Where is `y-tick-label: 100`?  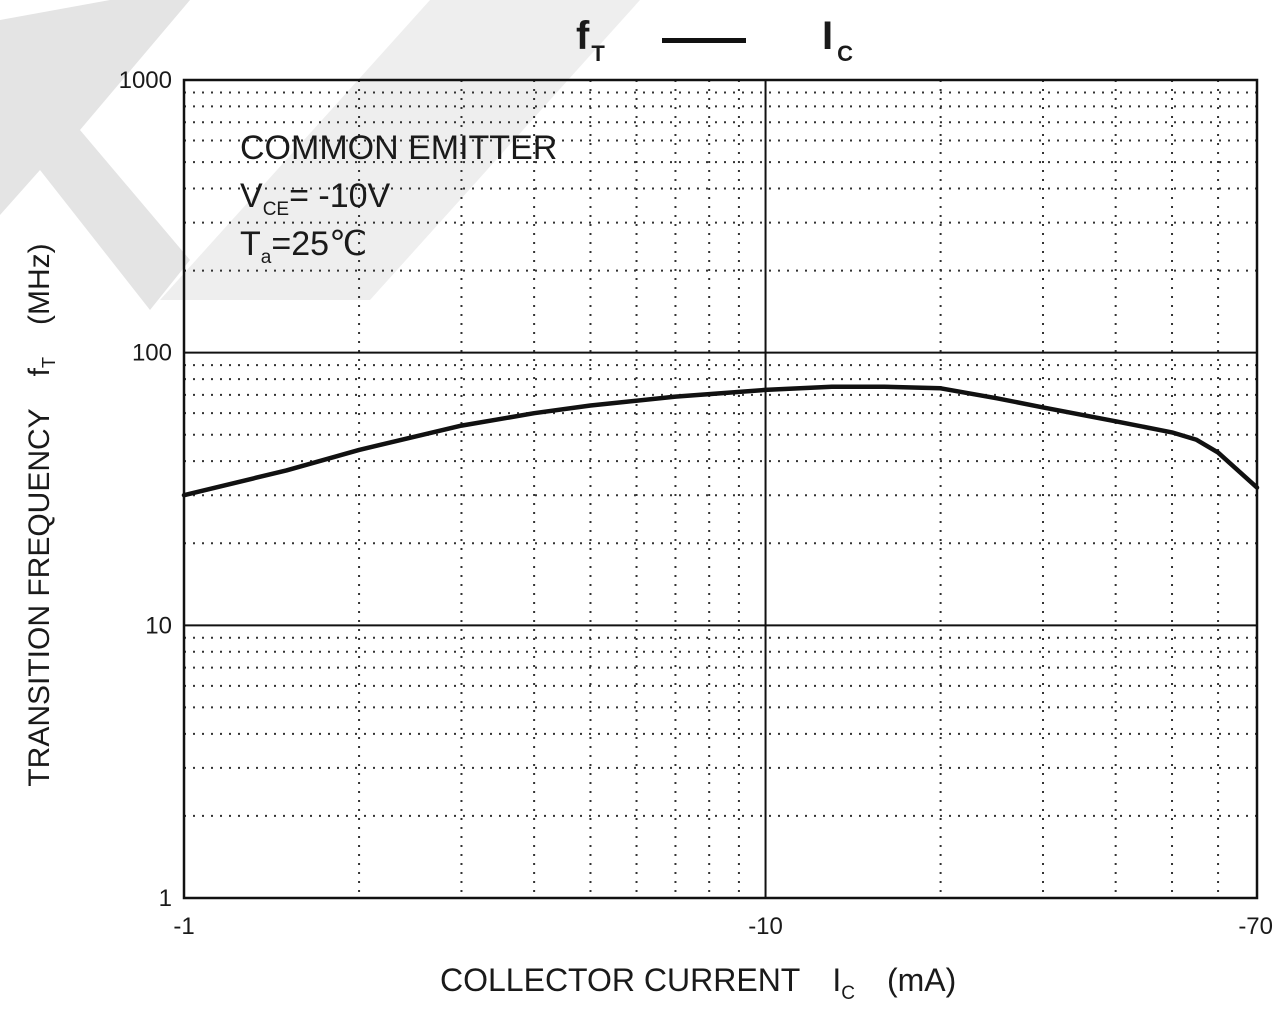 y-tick-label: 100 is located at coordinates (152, 353).